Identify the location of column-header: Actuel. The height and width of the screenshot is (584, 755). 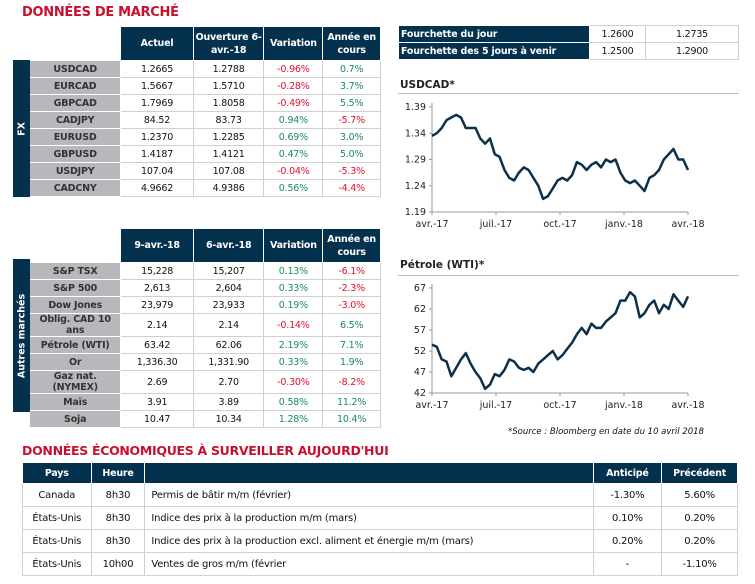
(157, 43).